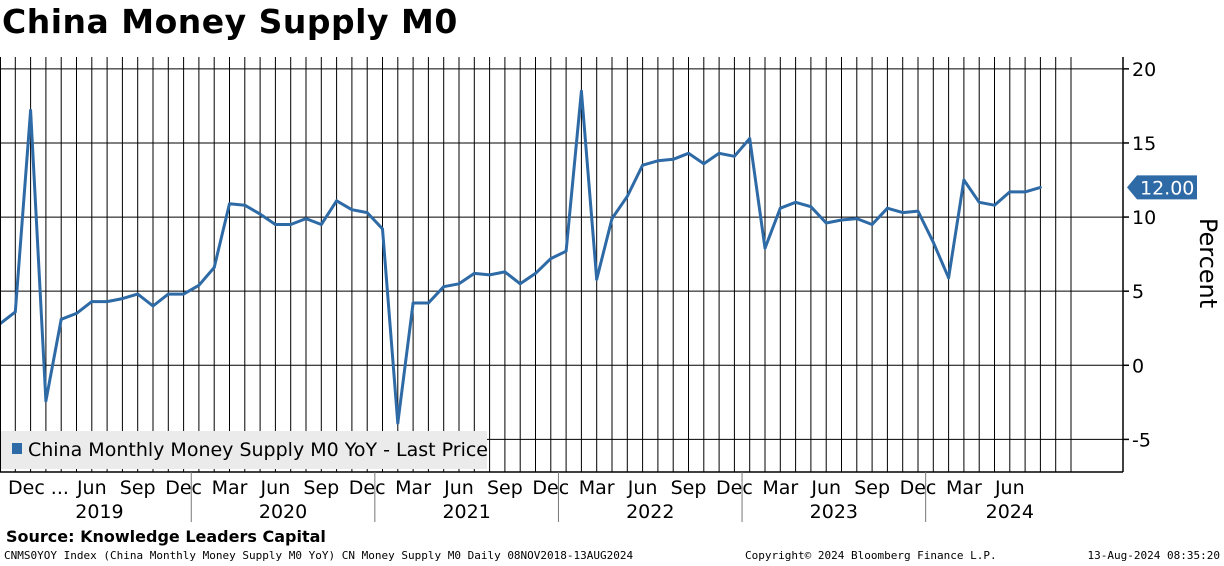  What do you see at coordinates (1144, 144) in the screenshot?
I see `y-tick-label: 15` at bounding box center [1144, 144].